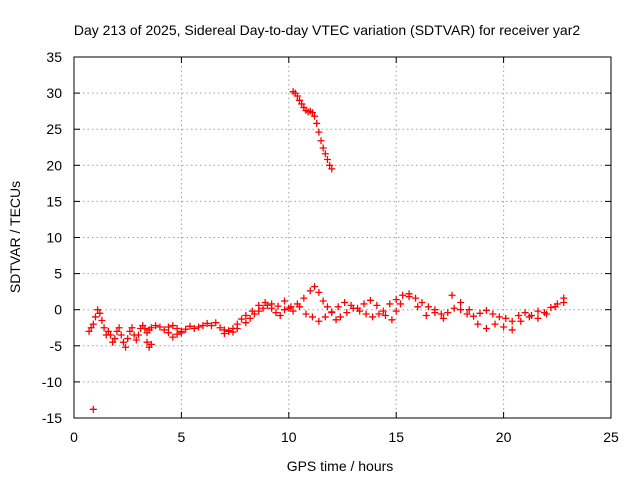  What do you see at coordinates (15, 237) in the screenshot?
I see `y-axis-label: SDTVAR / TECUs` at bounding box center [15, 237].